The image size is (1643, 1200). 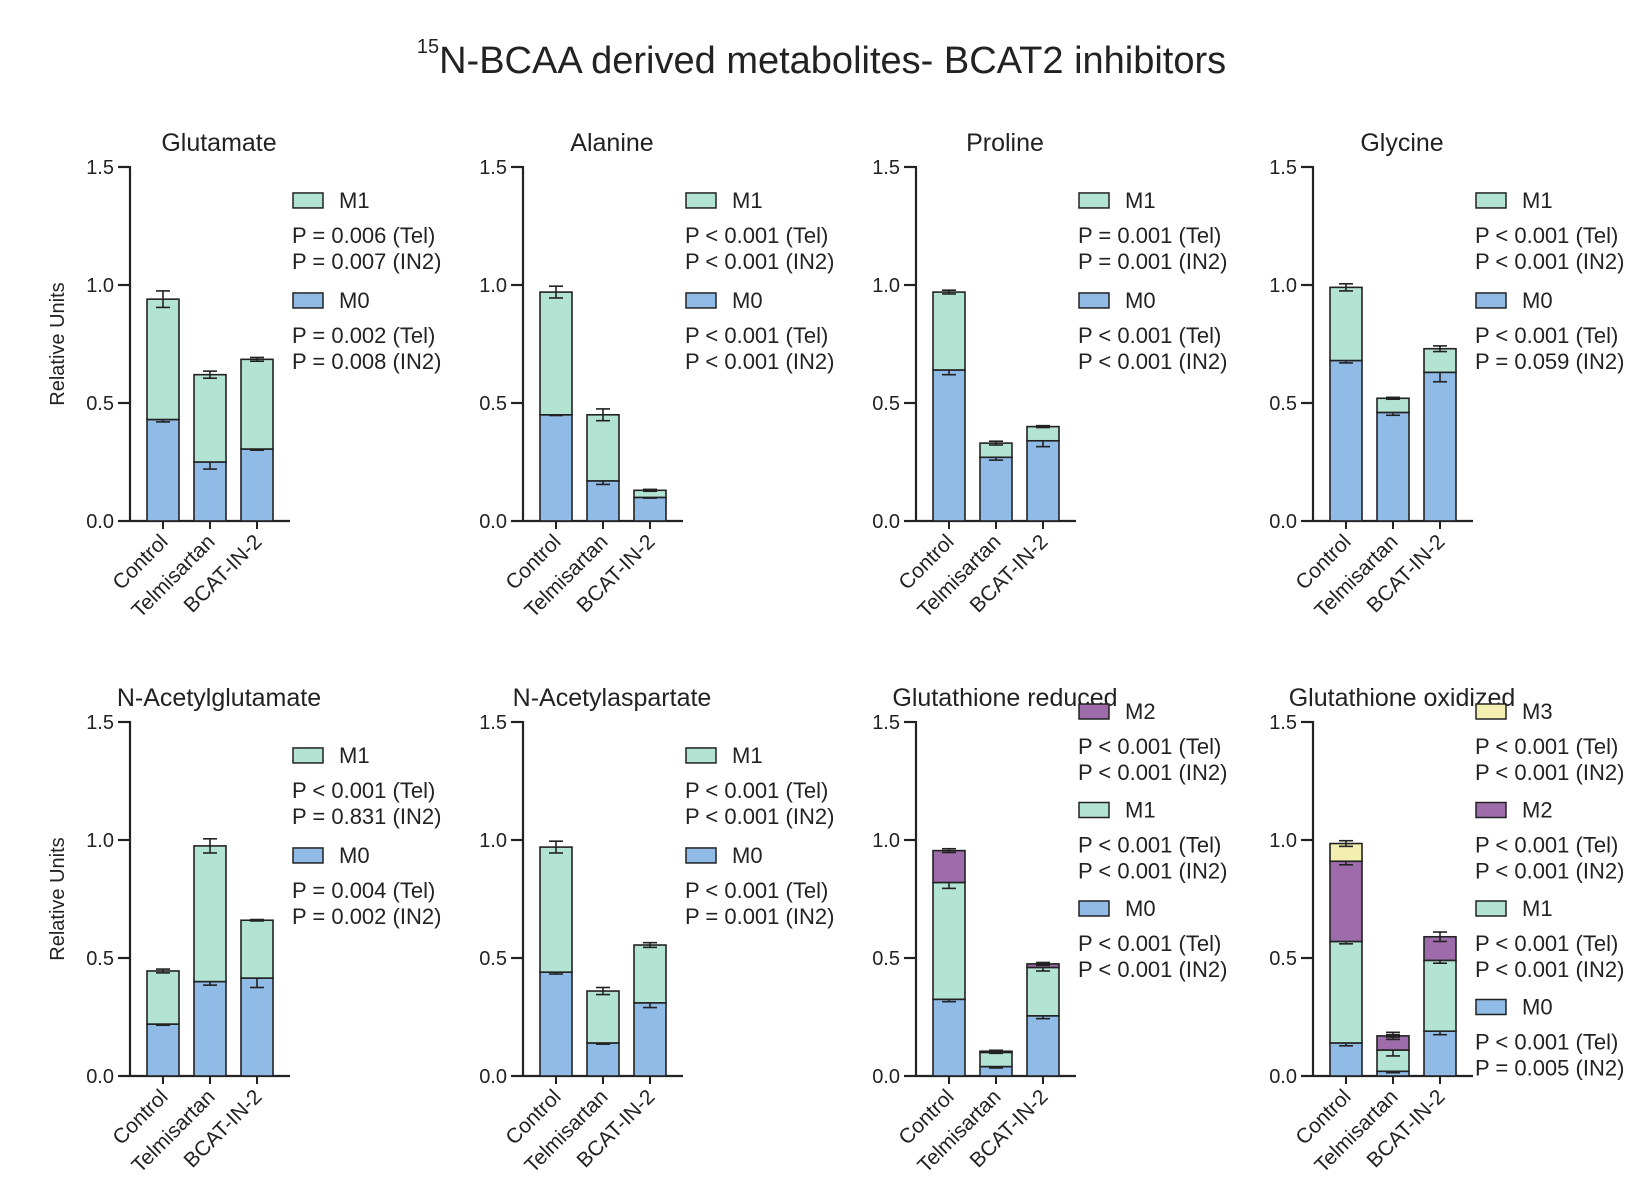 I want to click on p-value-text: P = 0.002 (IN2), so click(x=366, y=916).